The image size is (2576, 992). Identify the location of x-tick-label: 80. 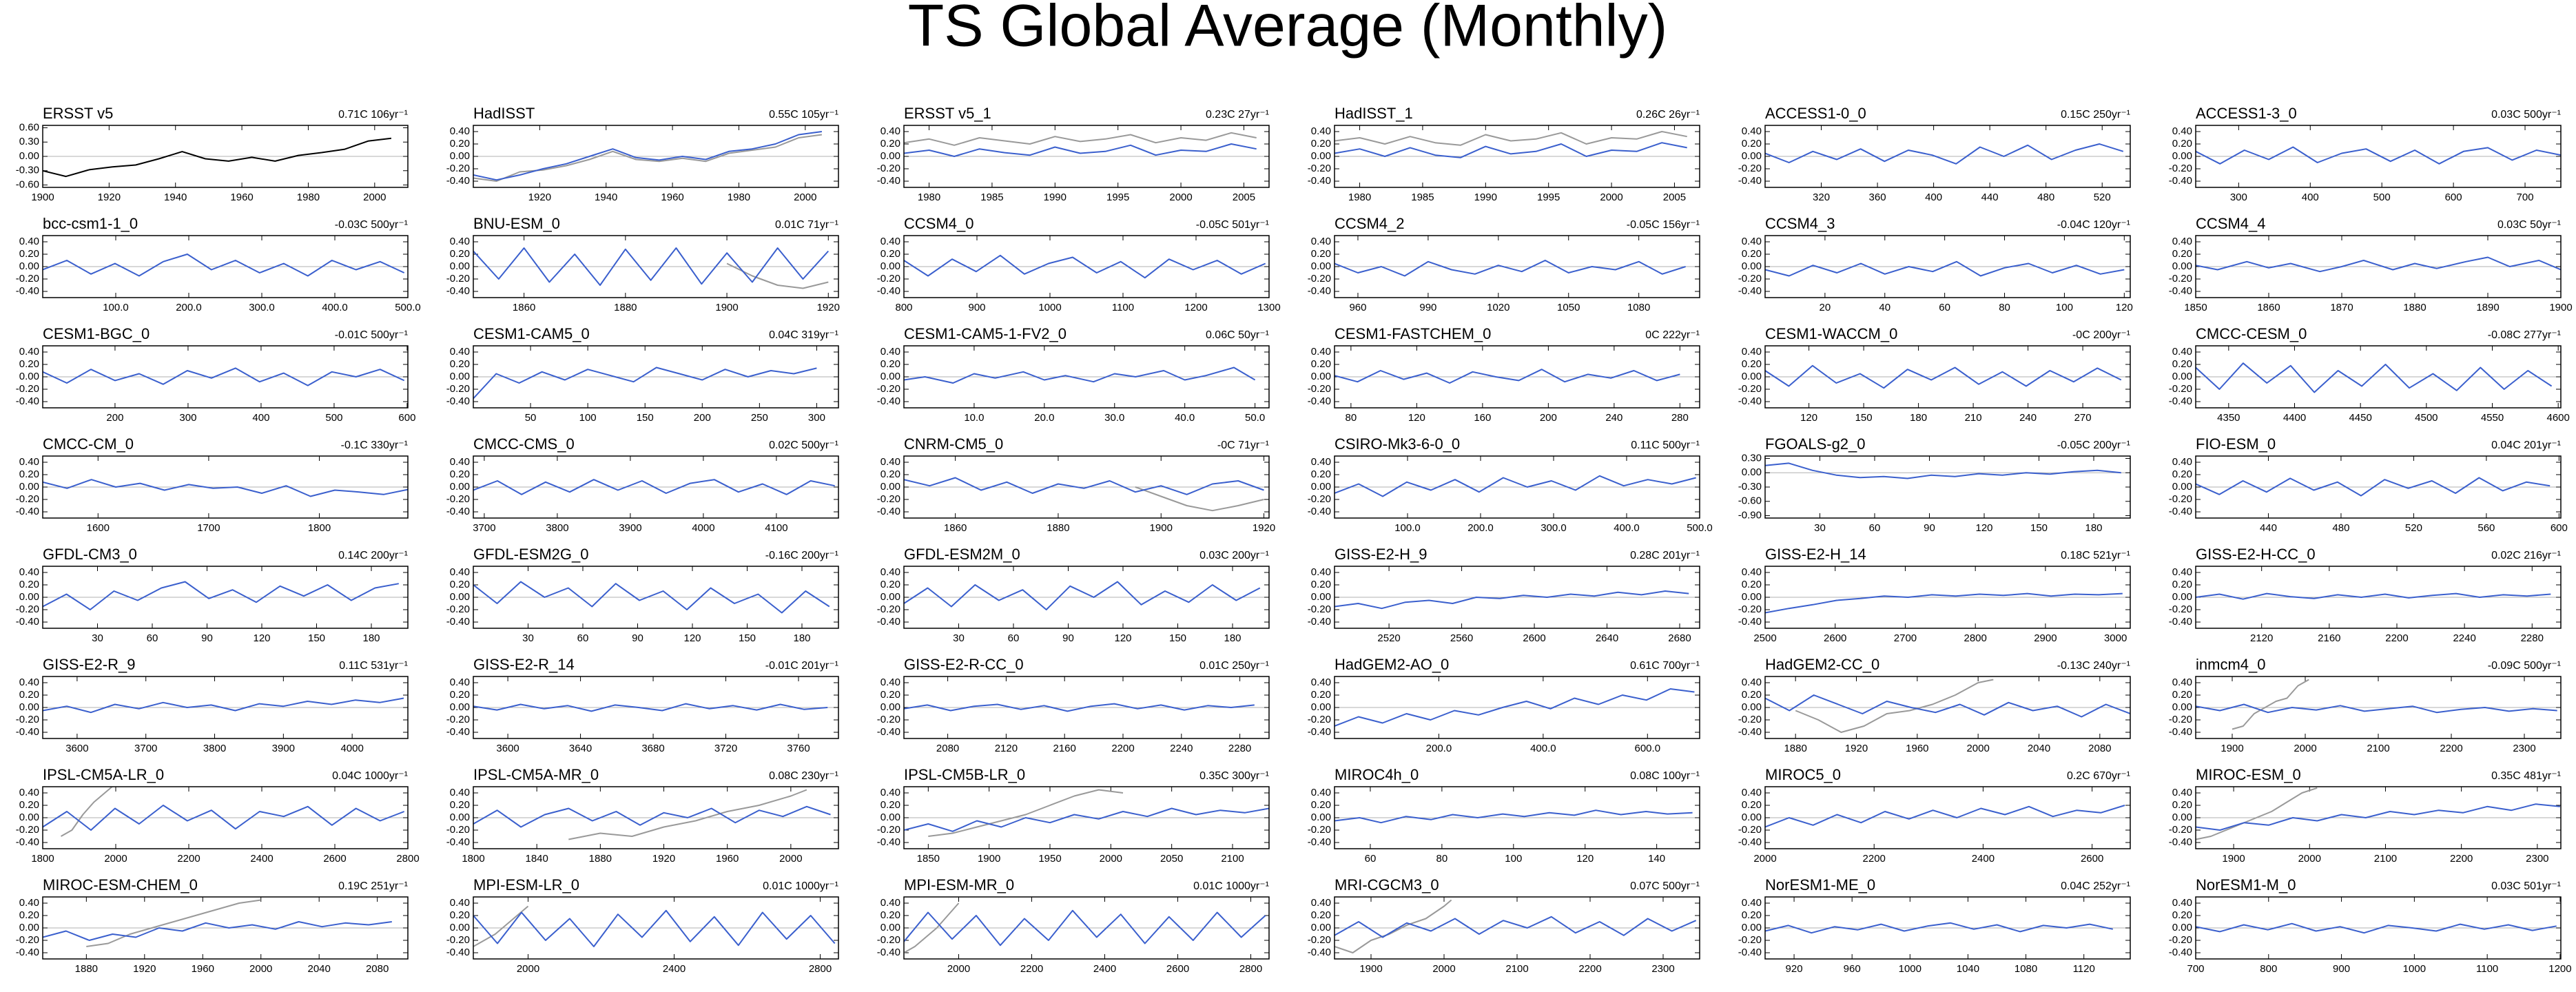
(1442, 859).